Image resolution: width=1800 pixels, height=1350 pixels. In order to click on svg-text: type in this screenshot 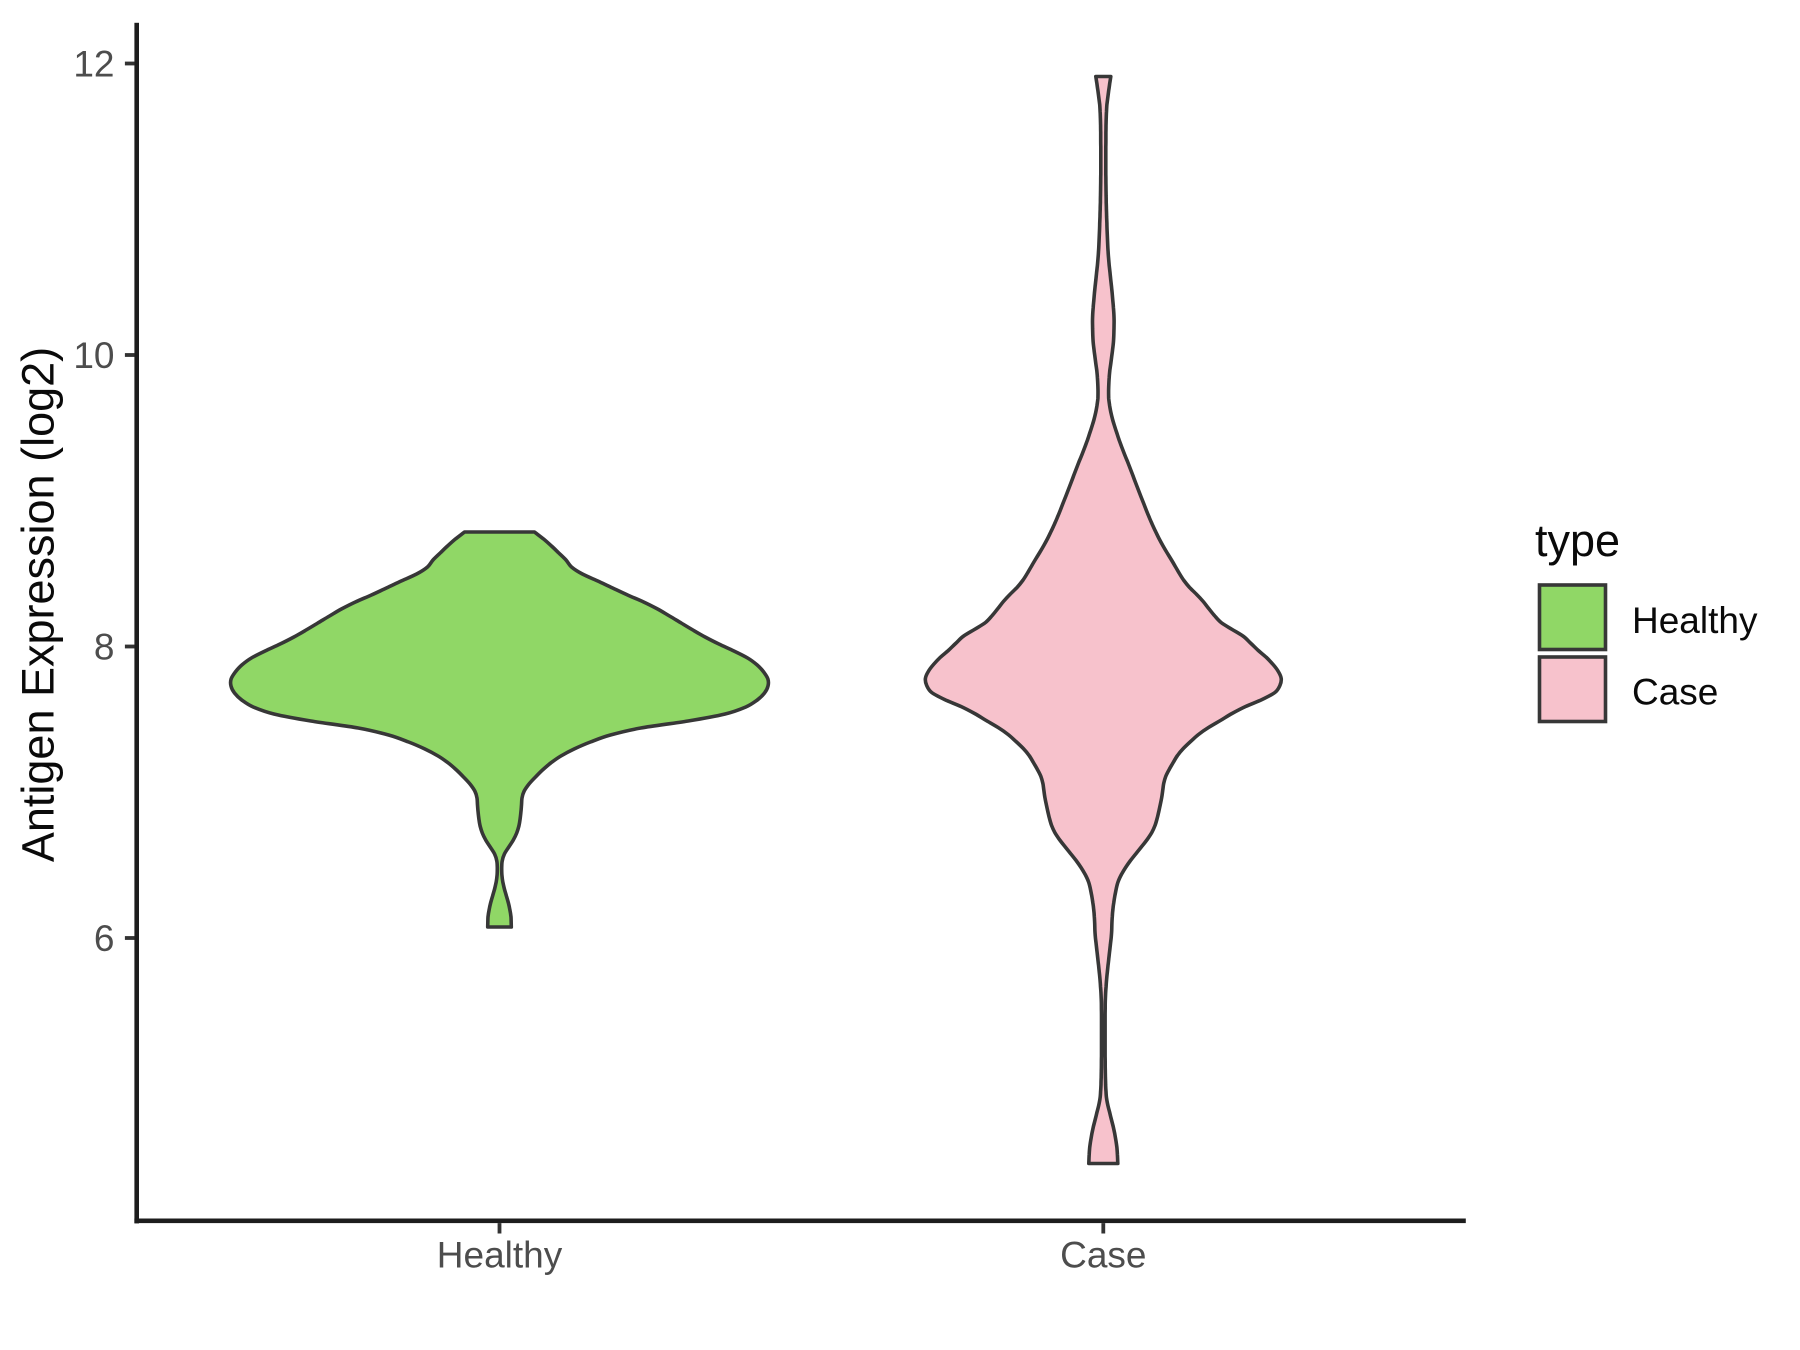, I will do `click(1577, 540)`.